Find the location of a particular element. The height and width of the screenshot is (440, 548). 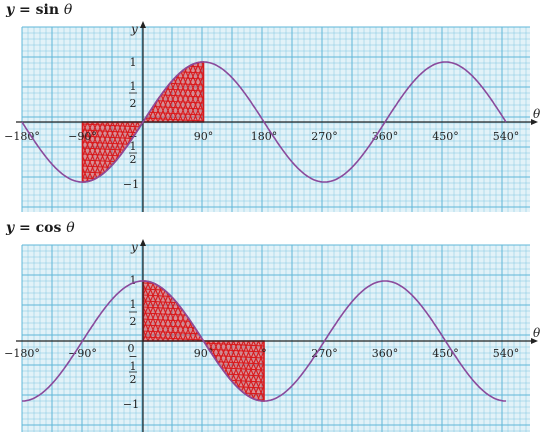

sine-title-eq: = sin is located at coordinates (39, 10).